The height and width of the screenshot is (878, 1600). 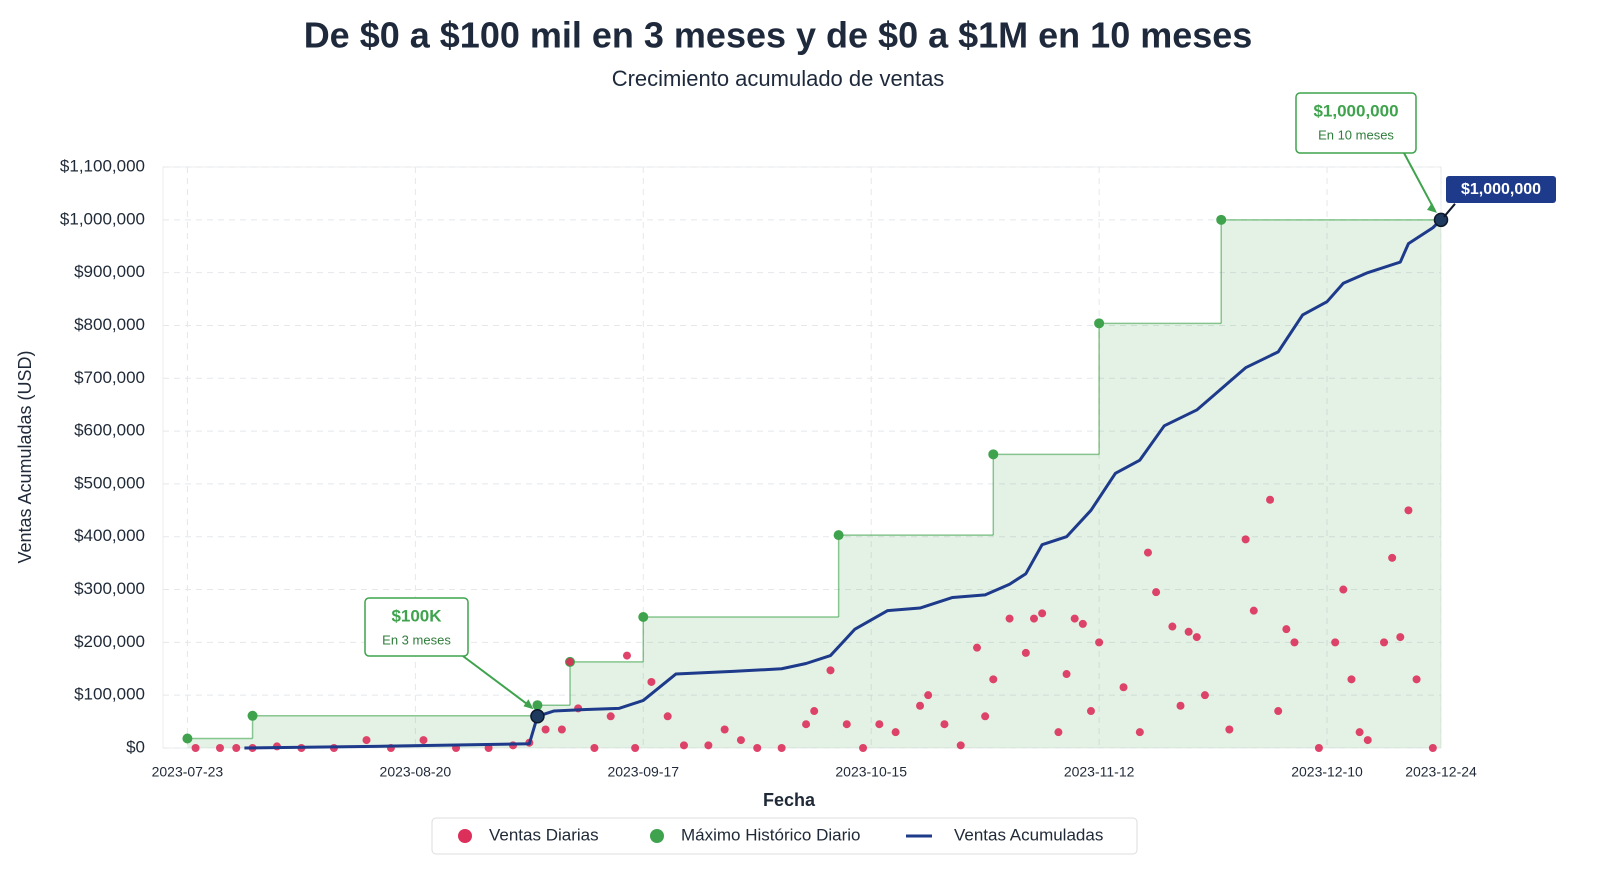 What do you see at coordinates (778, 78) in the screenshot?
I see `chart-subtitle: Crecimiento acumulado de ventas` at bounding box center [778, 78].